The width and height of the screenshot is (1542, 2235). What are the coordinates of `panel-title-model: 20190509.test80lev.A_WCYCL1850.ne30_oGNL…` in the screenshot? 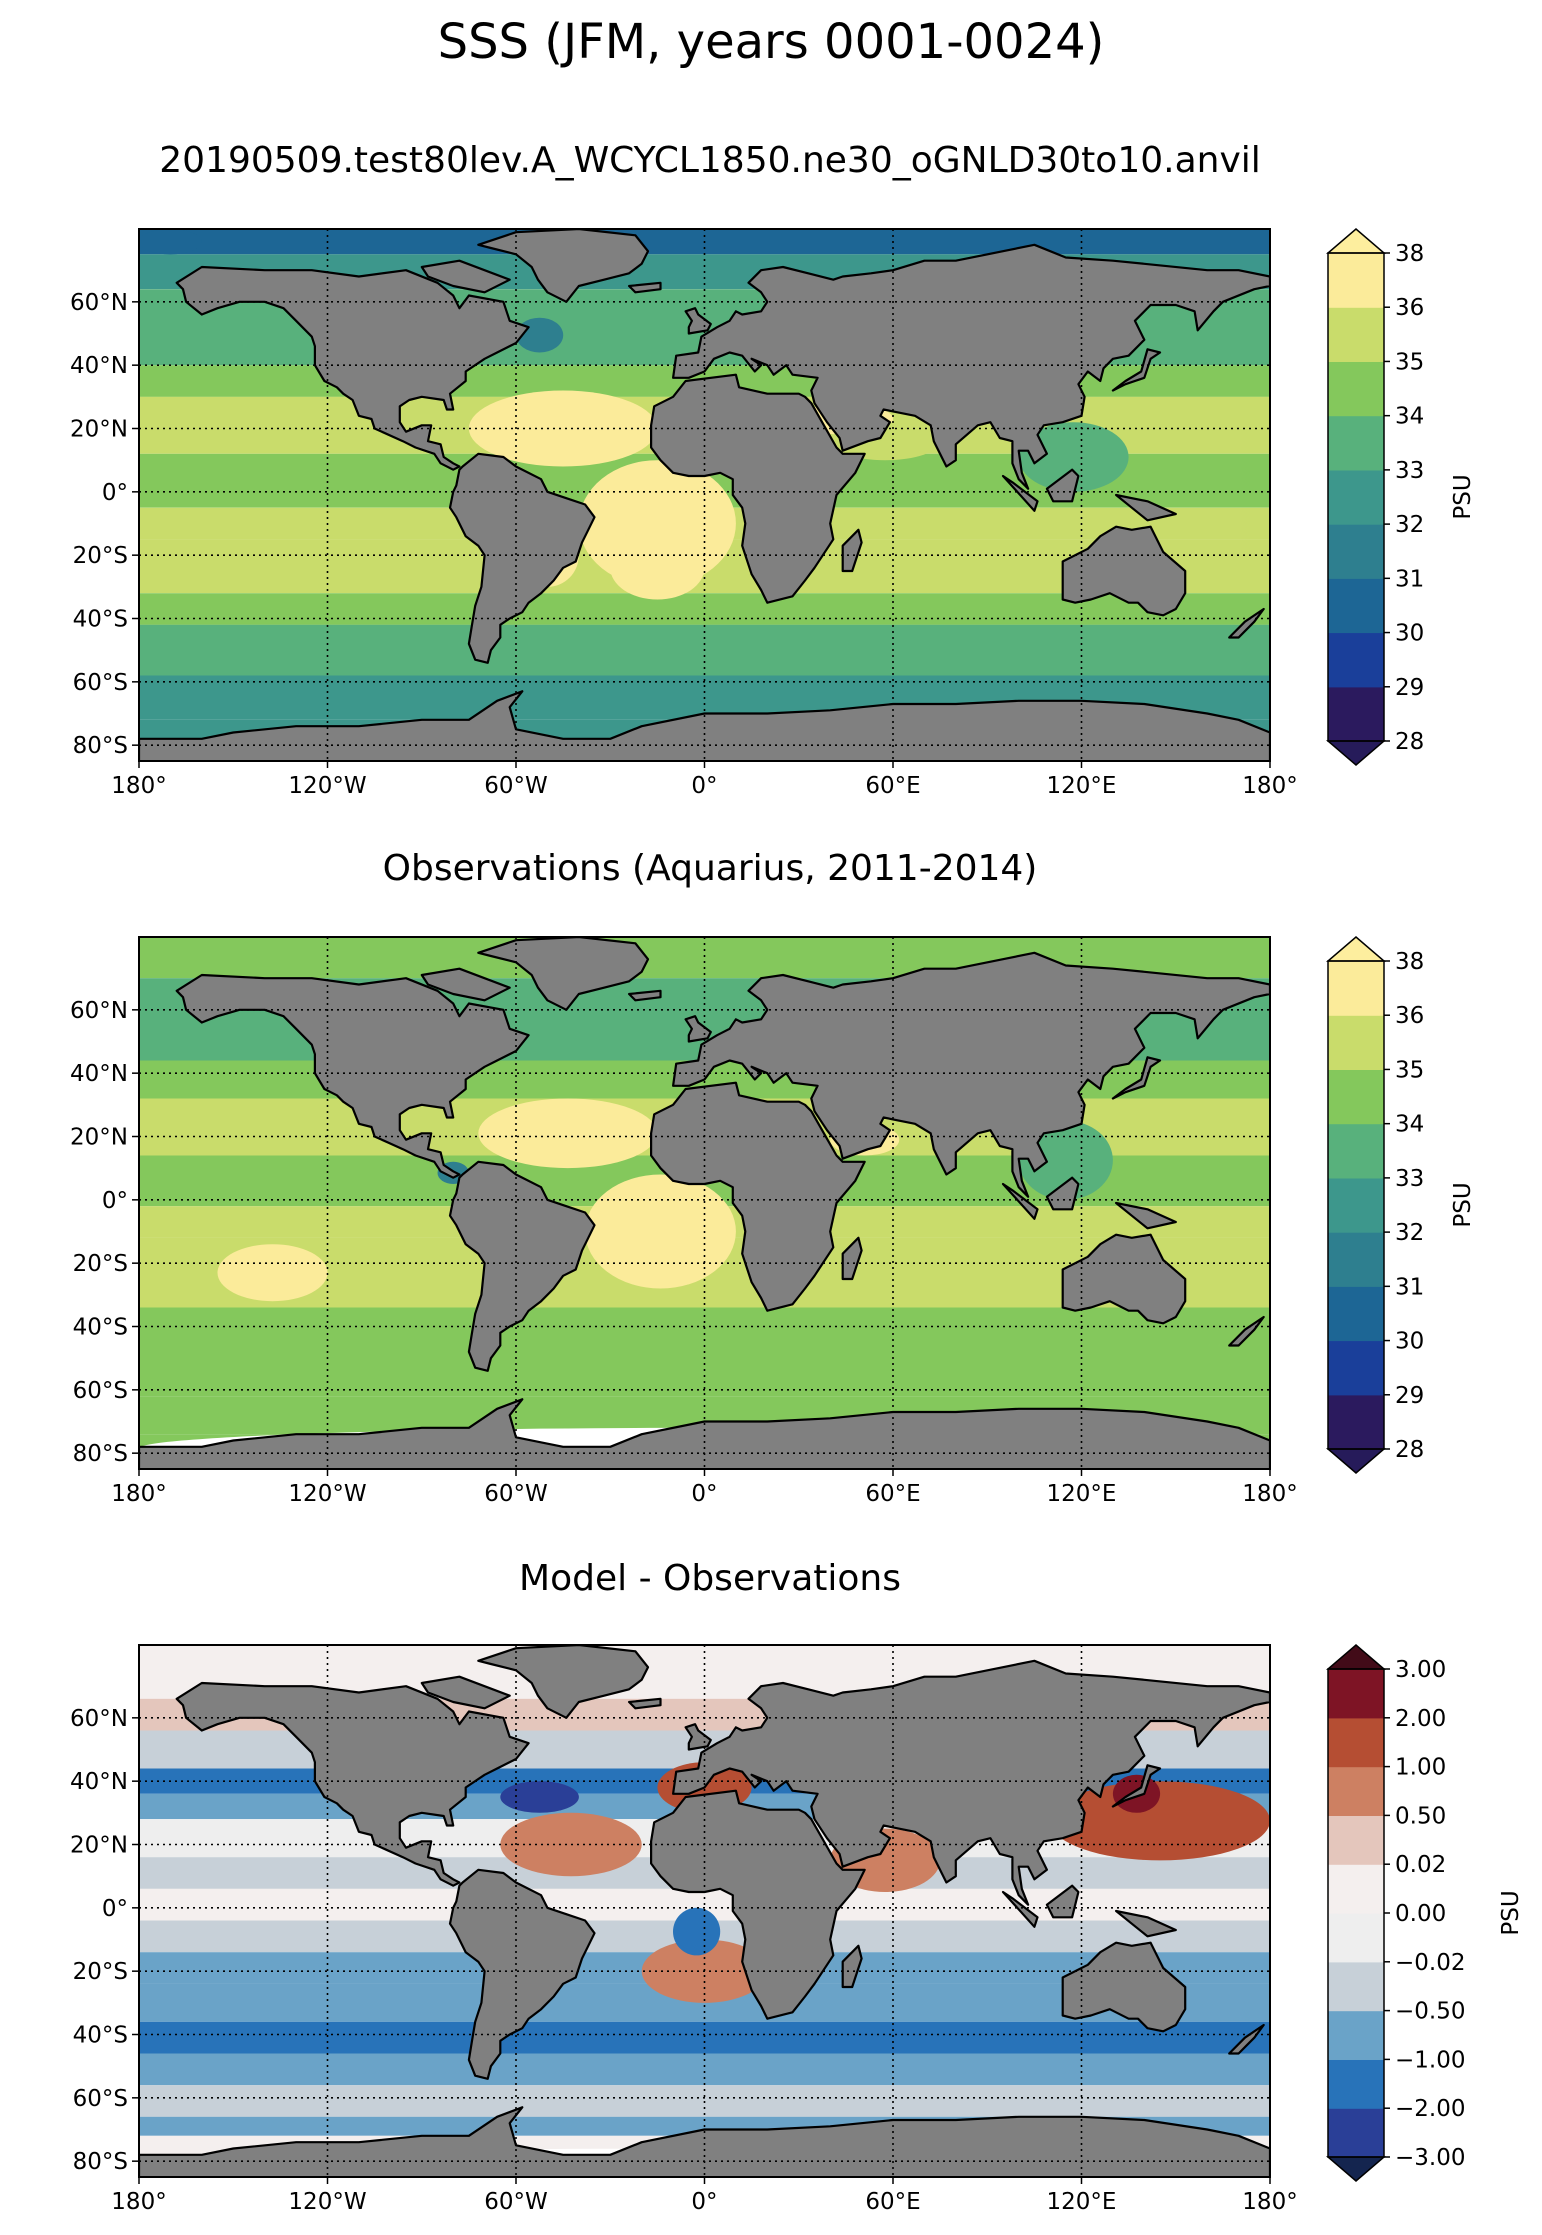 It's located at (710, 160).